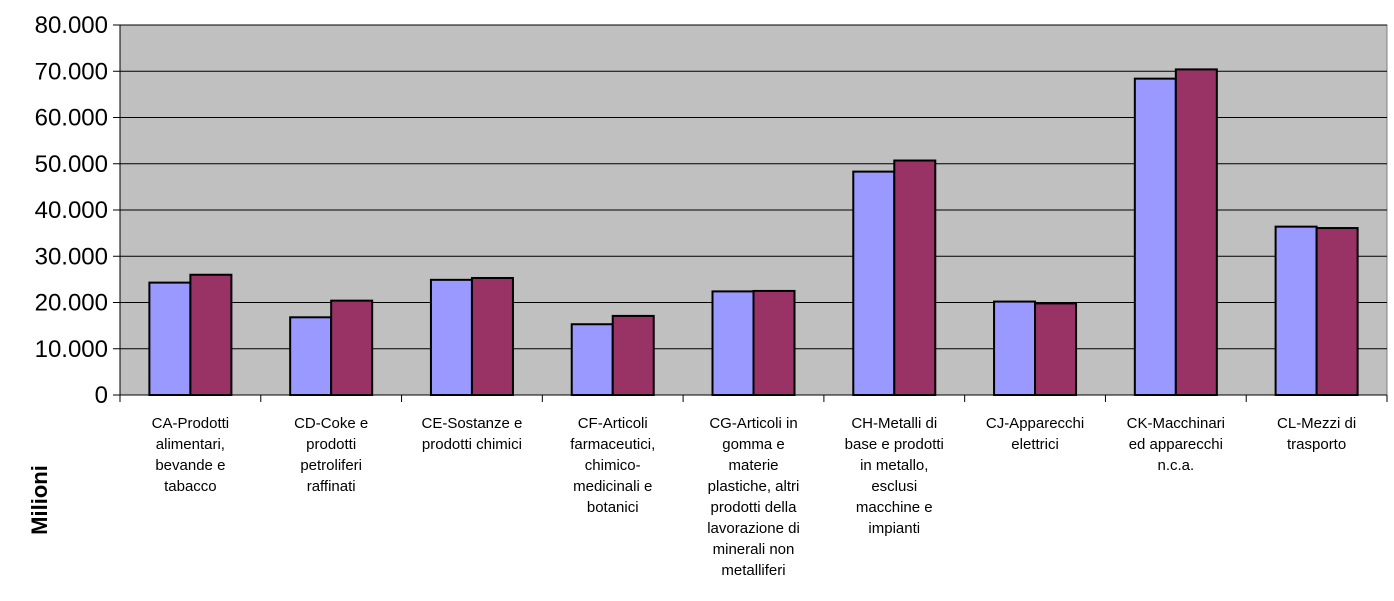 The height and width of the screenshot is (601, 1394). What do you see at coordinates (613, 507) in the screenshot?
I see `category-label-line: botanici` at bounding box center [613, 507].